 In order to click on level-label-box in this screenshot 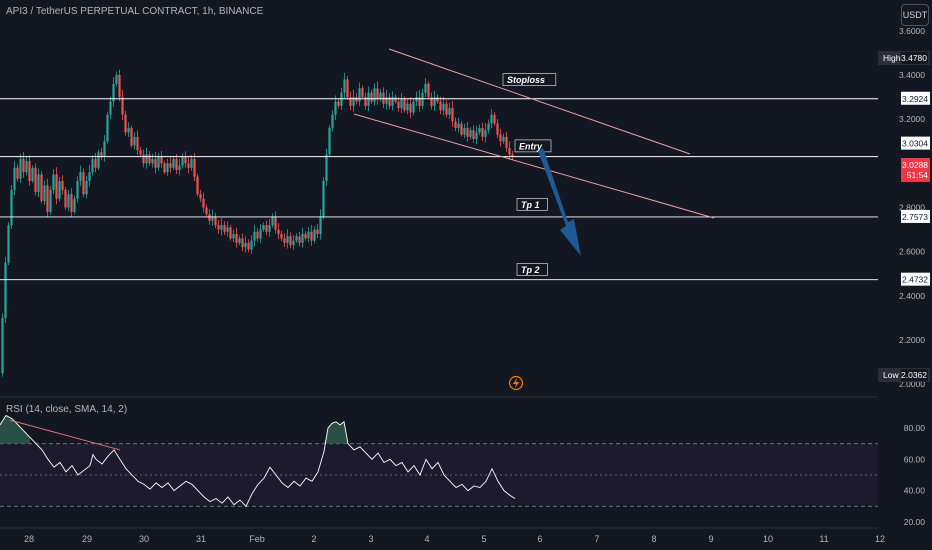, I will do `click(532, 204)`.